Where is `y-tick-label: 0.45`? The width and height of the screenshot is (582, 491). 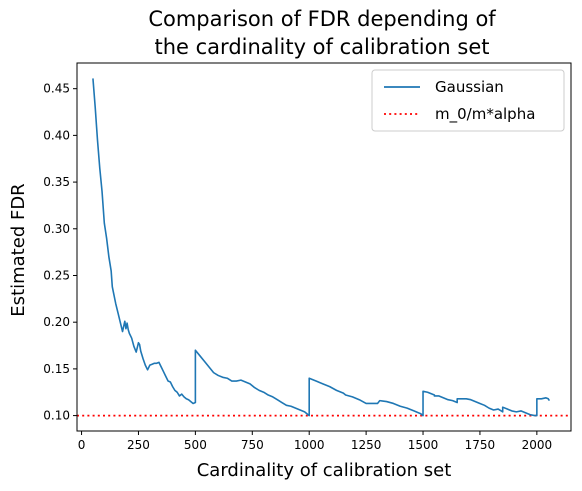
y-tick-label: 0.45 is located at coordinates (56, 89).